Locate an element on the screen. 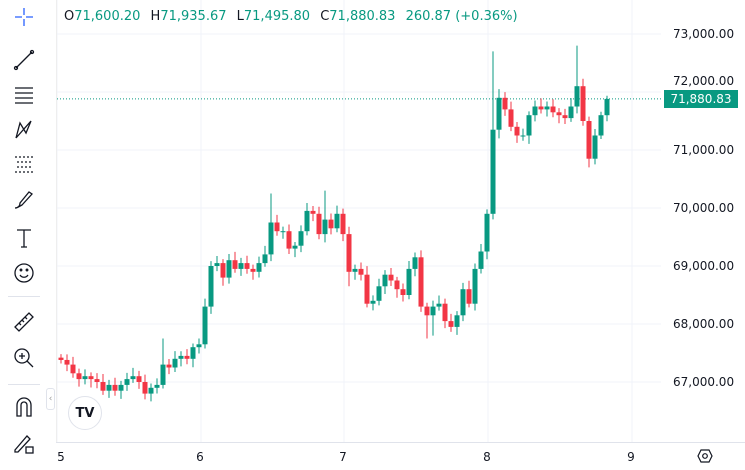  toolbar-divider is located at coordinates (24, 296).